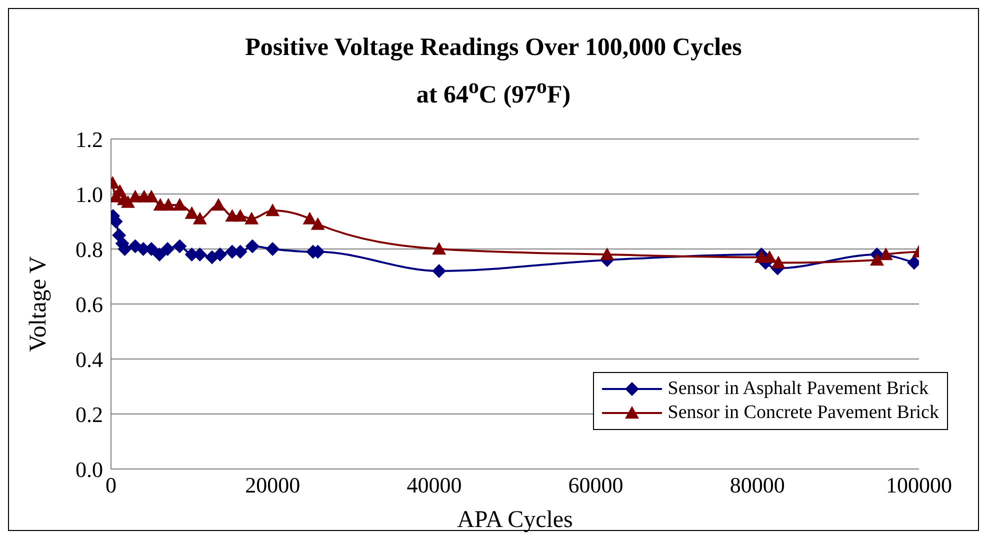 This screenshot has width=987, height=539. What do you see at coordinates (919, 485) in the screenshot?
I see `x-tick-label: 100000` at bounding box center [919, 485].